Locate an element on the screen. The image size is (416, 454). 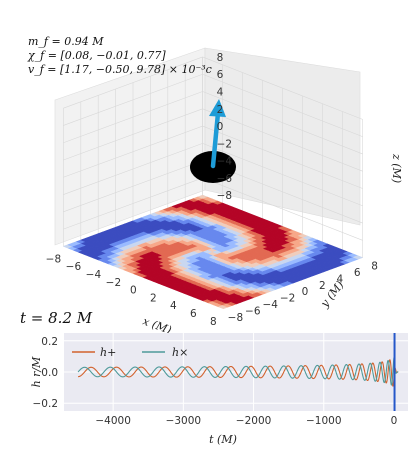
x-tick-label: −2 is located at coordinates (113, 283).